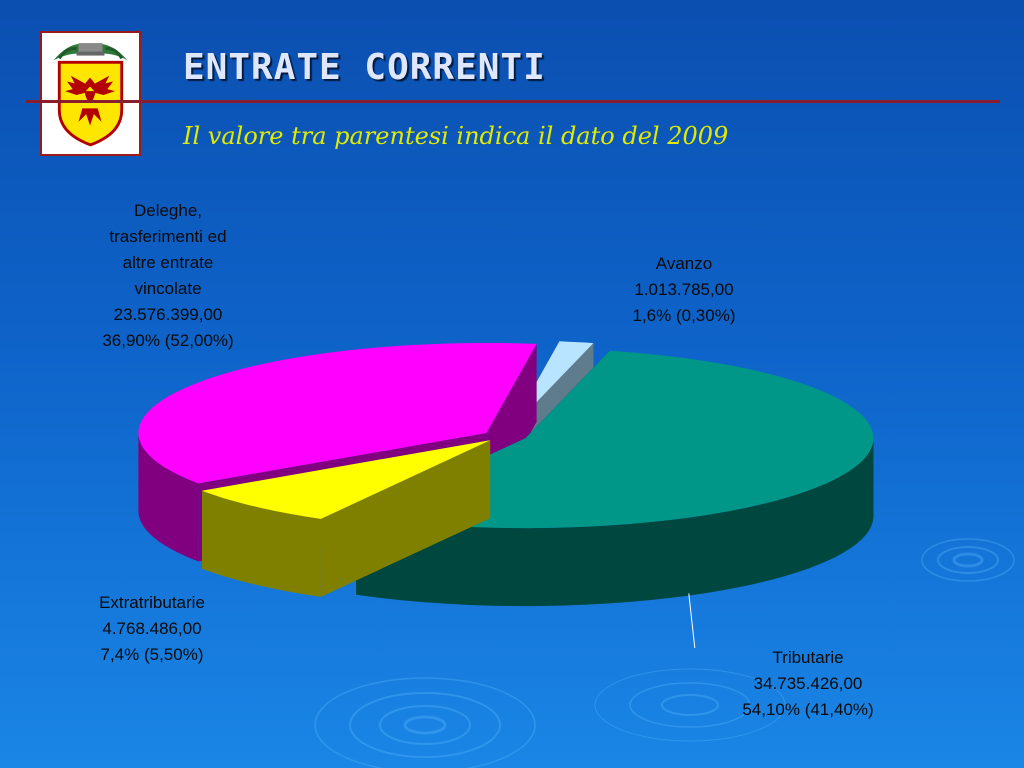 Image resolution: width=1024 pixels, height=768 pixels. Describe the element at coordinates (152, 654) in the screenshot. I see `slice-percent: 7,4% (5,50%)` at that location.